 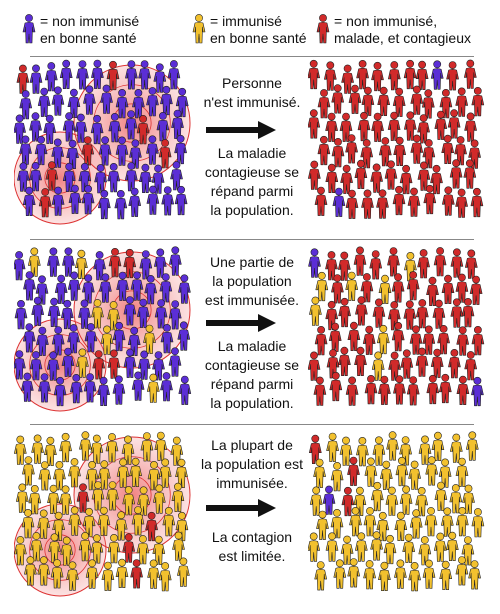 What do you see at coordinates (252, 546) in the screenshot?
I see `panel-text-bottom: La contagion est limitée.` at bounding box center [252, 546].